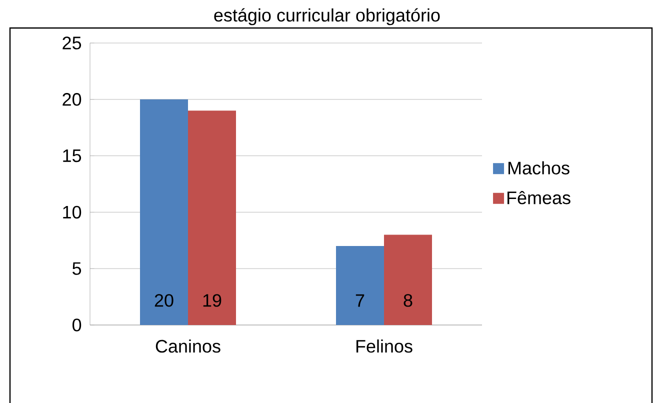 Image resolution: width=654 pixels, height=403 pixels. I want to click on legend-label: Fêmeas, so click(539, 197).